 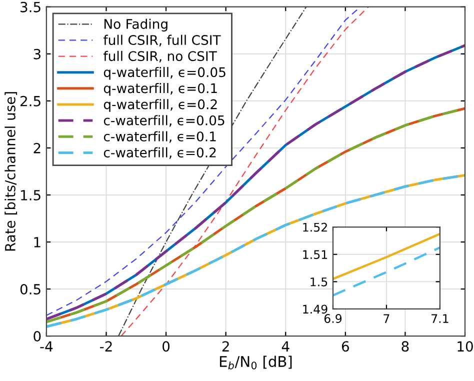 What do you see at coordinates (160, 153) in the screenshot?
I see `legend-label: c-waterfill, ϵ=0.2` at bounding box center [160, 153].